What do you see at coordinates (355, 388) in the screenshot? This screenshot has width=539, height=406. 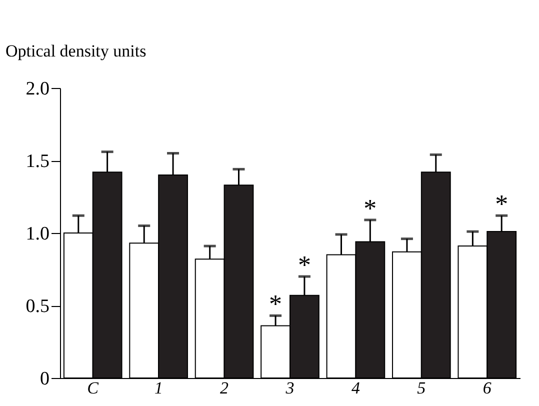 I see `x-tick-label: 4` at bounding box center [355, 388].